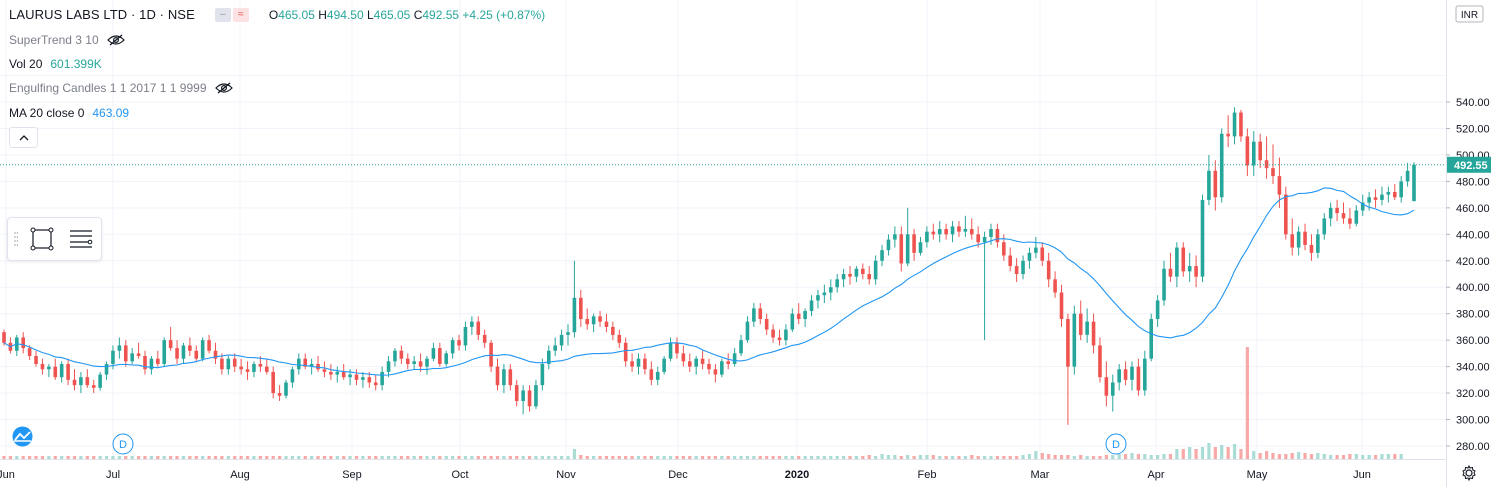 The height and width of the screenshot is (487, 1494). I want to click on low-label: L, so click(370, 14).